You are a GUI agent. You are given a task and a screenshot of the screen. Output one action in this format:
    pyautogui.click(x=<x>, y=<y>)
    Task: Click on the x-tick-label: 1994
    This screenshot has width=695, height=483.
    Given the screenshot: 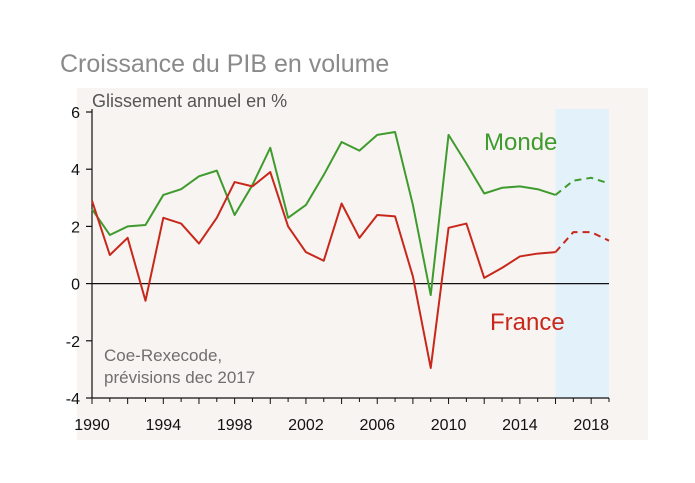 What is the action you would take?
    pyautogui.click(x=164, y=425)
    